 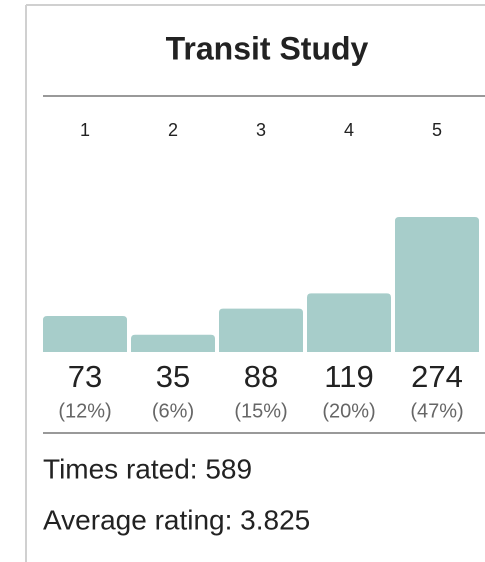 What do you see at coordinates (173, 411) in the screenshot?
I see `percent-label: (6%)` at bounding box center [173, 411].